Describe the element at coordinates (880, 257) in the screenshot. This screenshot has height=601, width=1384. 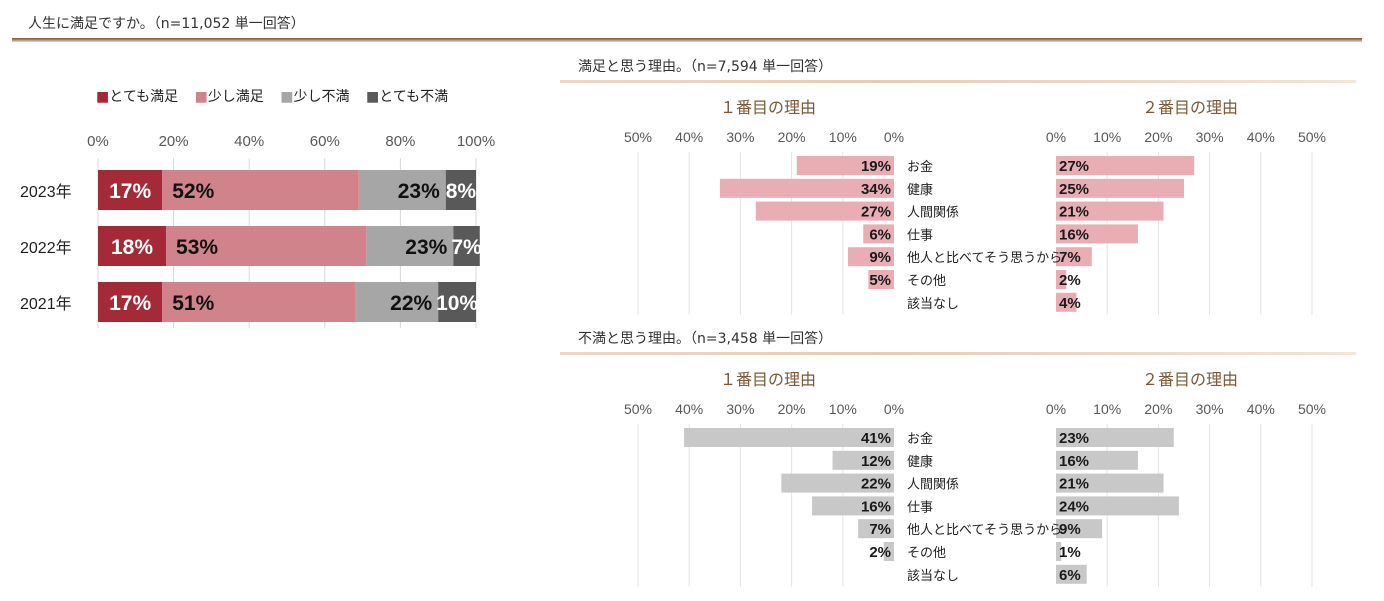
I see `satisfied-first-reason-label: 9%` at that location.